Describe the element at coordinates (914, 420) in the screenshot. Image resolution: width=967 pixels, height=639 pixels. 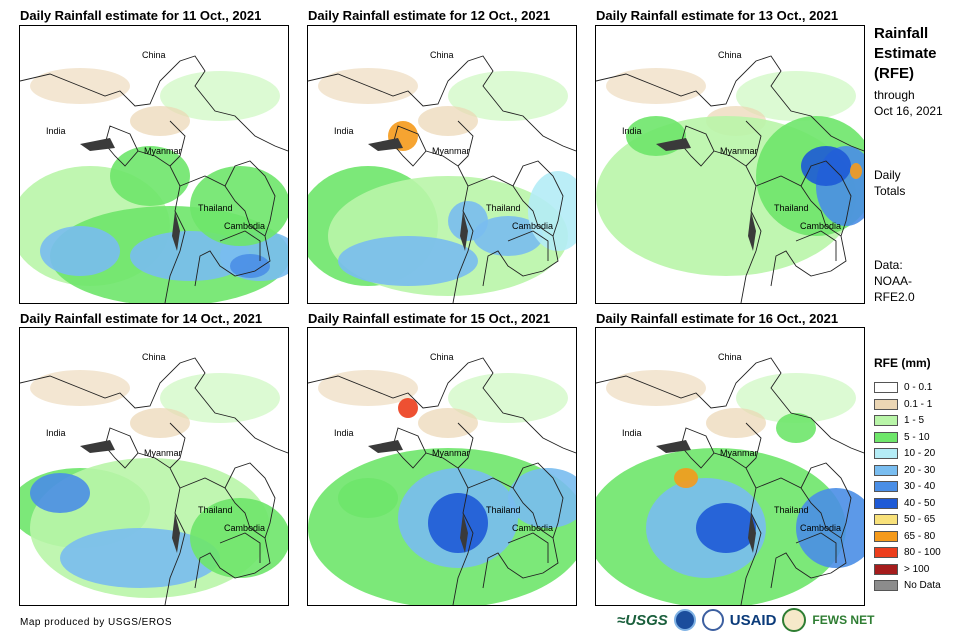
I see `legend-label: 1 - 5` at that location.